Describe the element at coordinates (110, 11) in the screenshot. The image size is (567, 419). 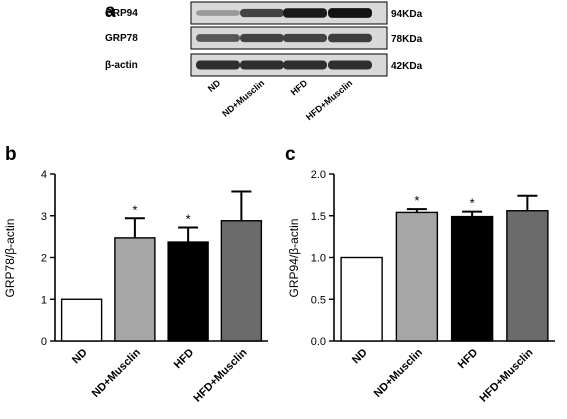
I see `panel-a-letter: a` at that location.